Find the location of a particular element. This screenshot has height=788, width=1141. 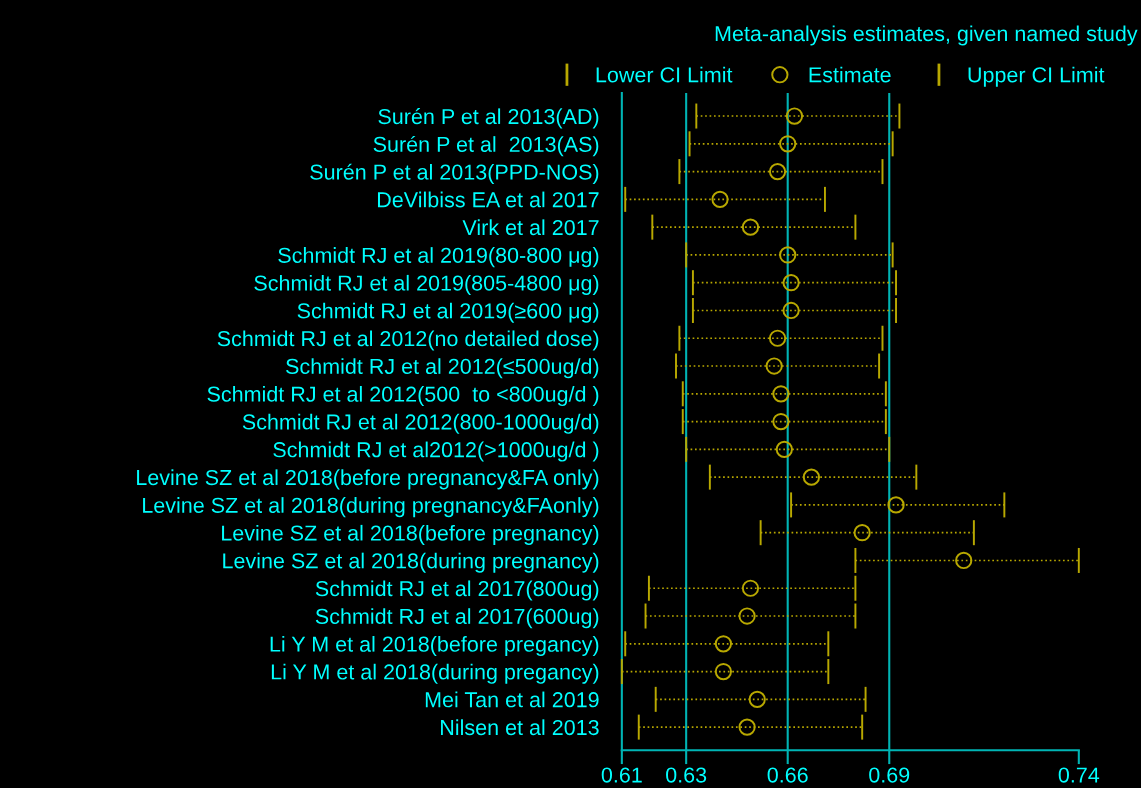

x-tick-label: 0.61 is located at coordinates (621, 775).